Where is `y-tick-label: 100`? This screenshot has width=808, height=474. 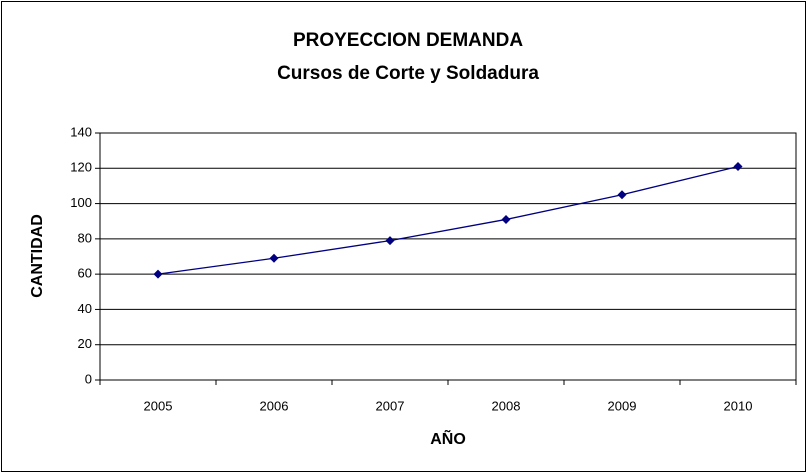
y-tick-label: 100 is located at coordinates (81, 202).